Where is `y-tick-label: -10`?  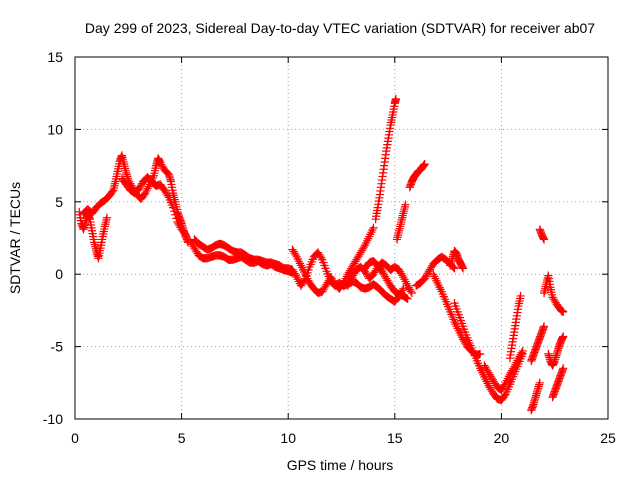 y-tick-label: -10 is located at coordinates (53, 419).